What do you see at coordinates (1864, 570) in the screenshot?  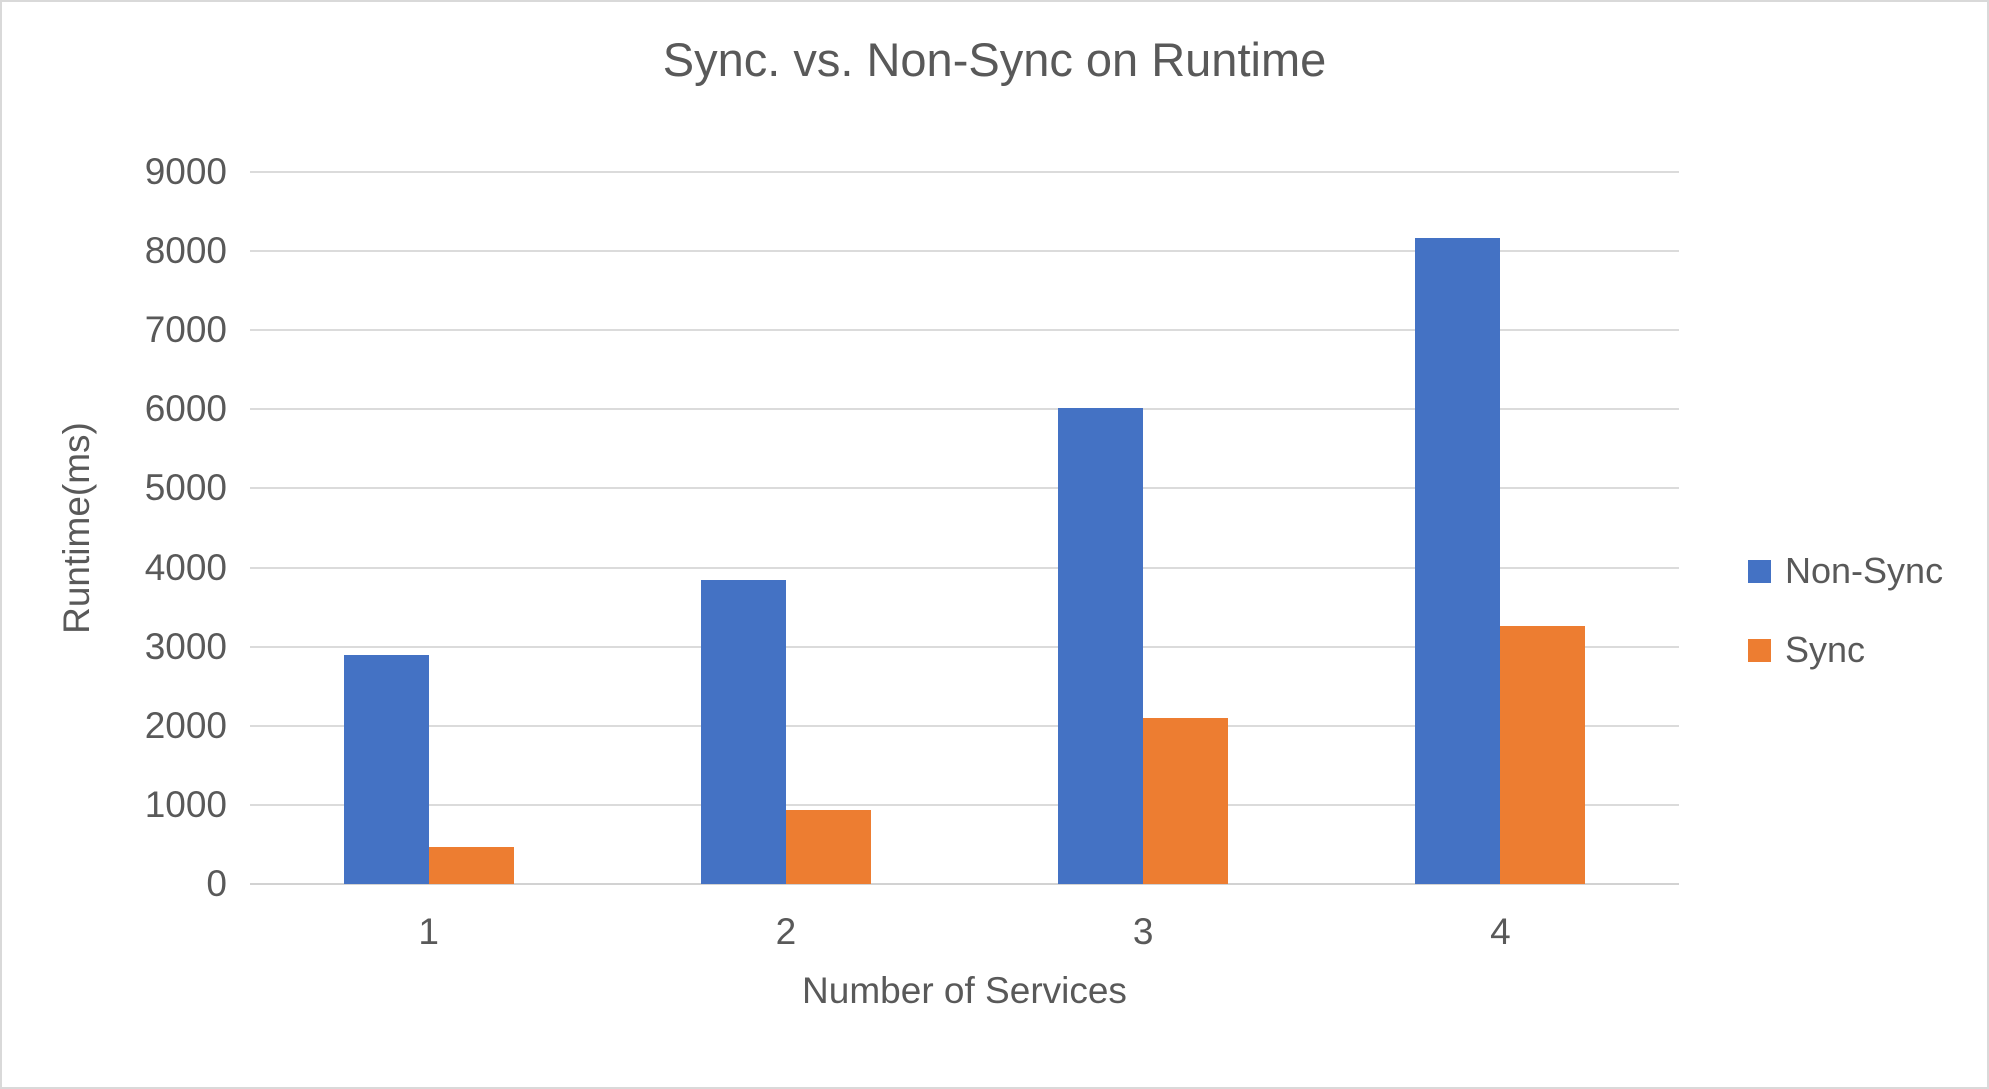 I see `legend-label-non-sync: Non-Sync` at bounding box center [1864, 570].